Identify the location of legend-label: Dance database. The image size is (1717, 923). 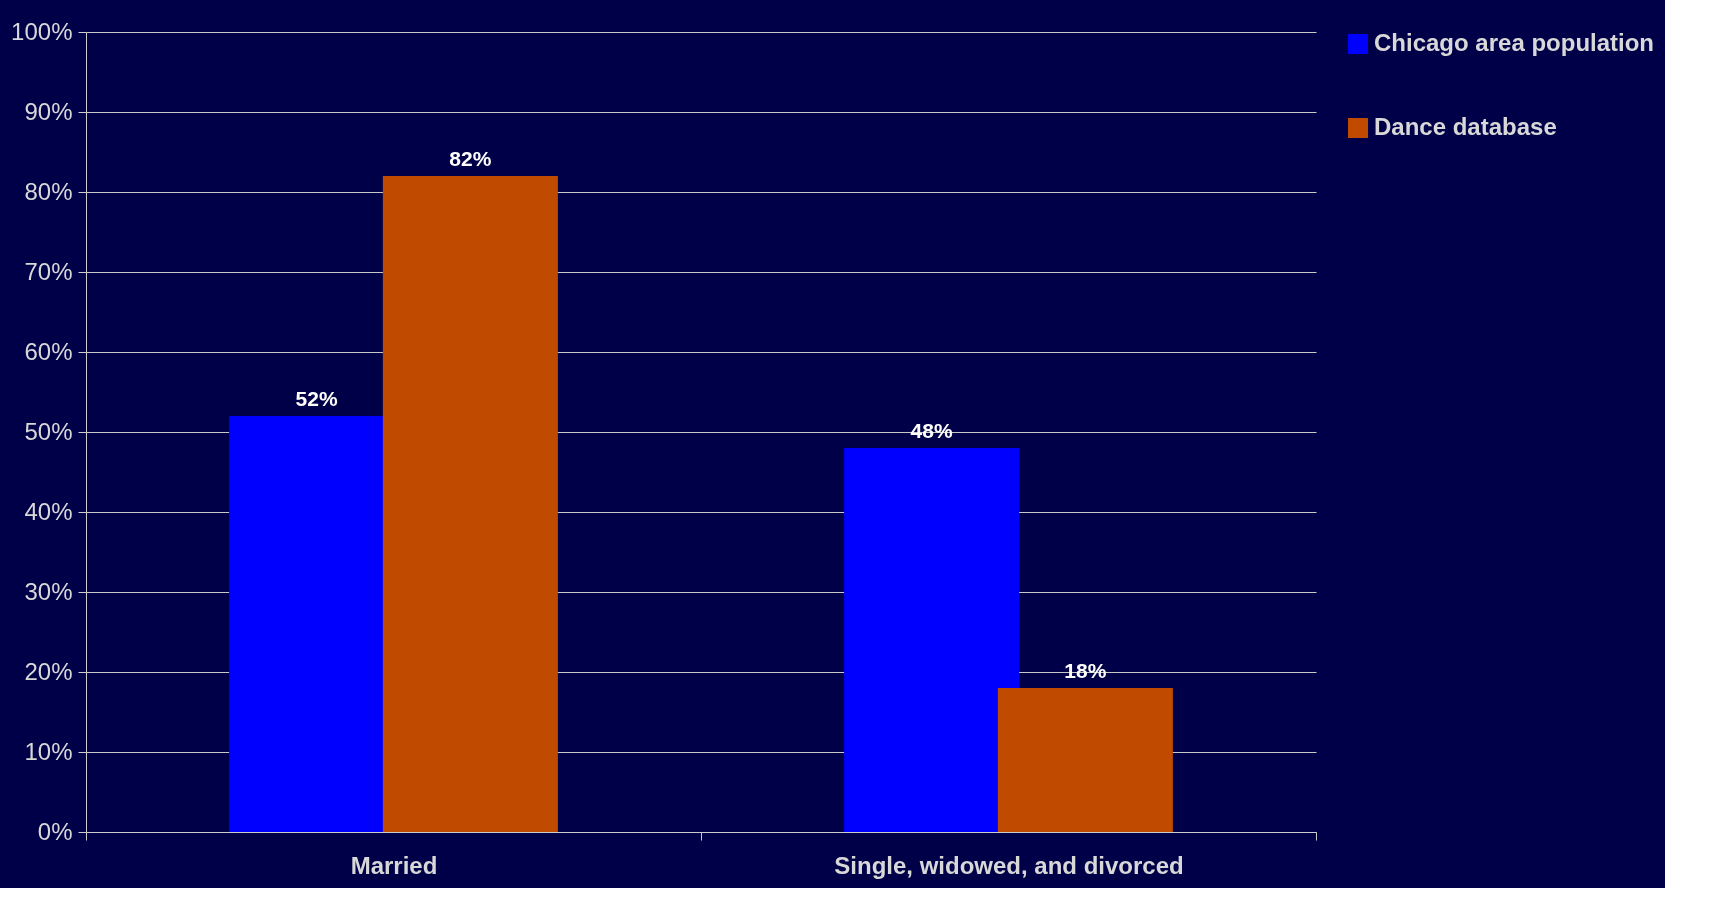
(1465, 126).